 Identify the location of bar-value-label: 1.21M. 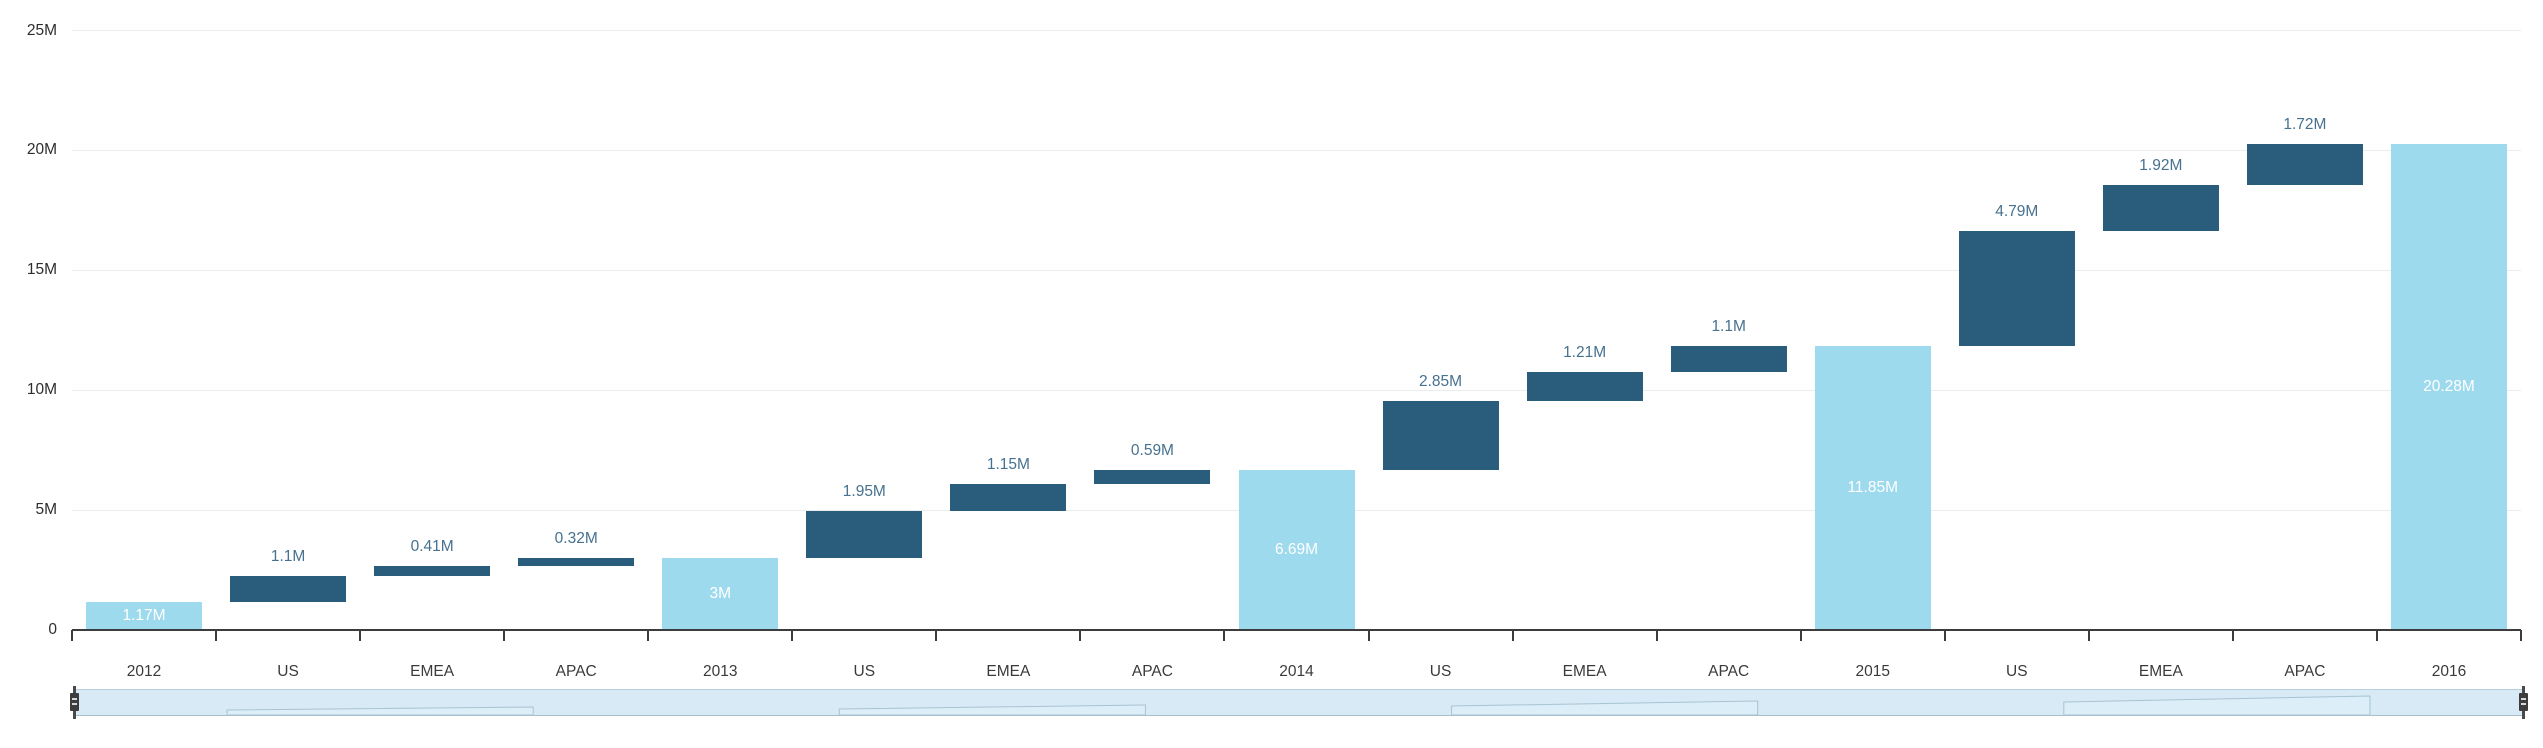
(1585, 353).